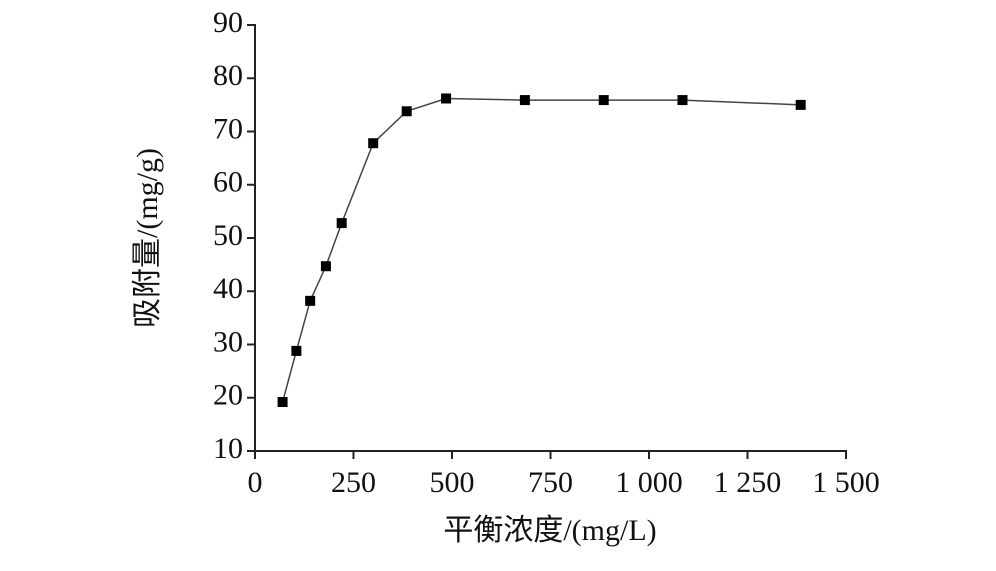 The image size is (996, 571). What do you see at coordinates (452, 482) in the screenshot?
I see `x-tick-label: 500` at bounding box center [452, 482].